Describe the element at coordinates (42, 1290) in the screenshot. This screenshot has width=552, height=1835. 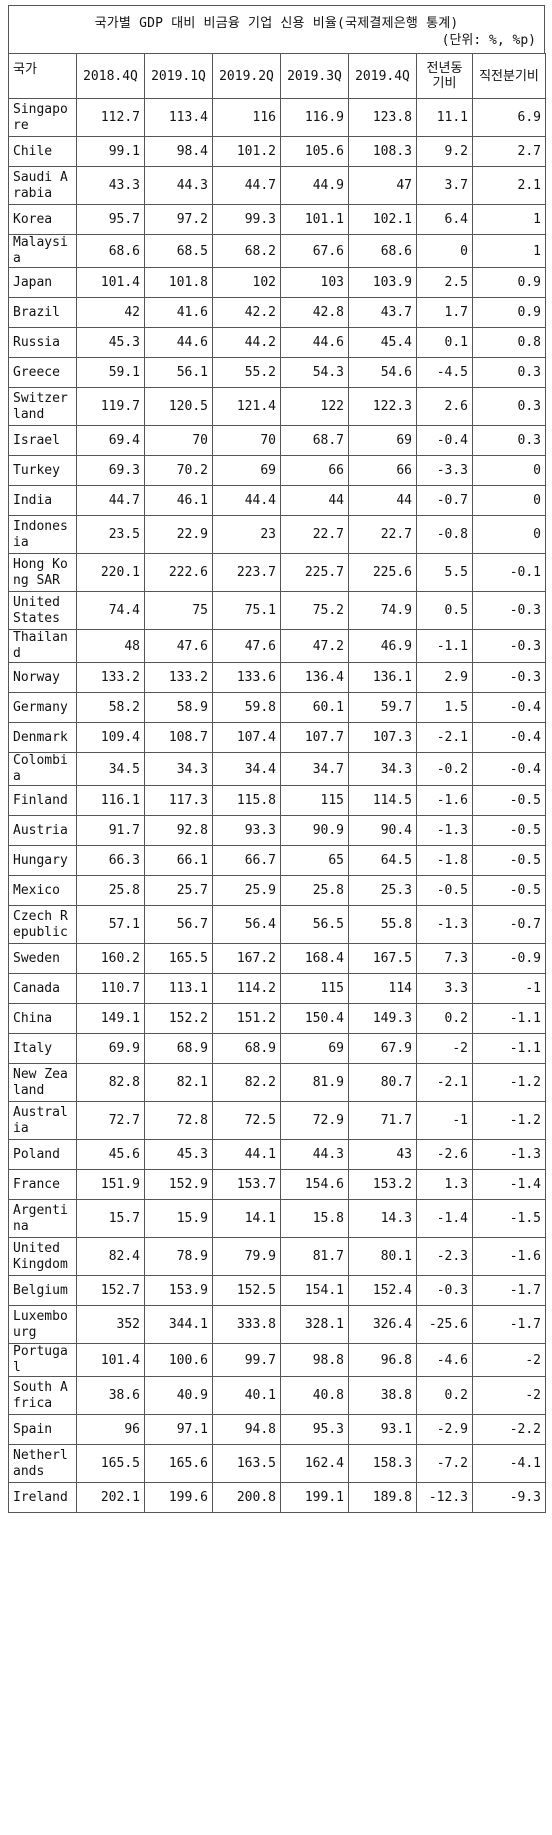
I see `country-cell: Belgium` at that location.